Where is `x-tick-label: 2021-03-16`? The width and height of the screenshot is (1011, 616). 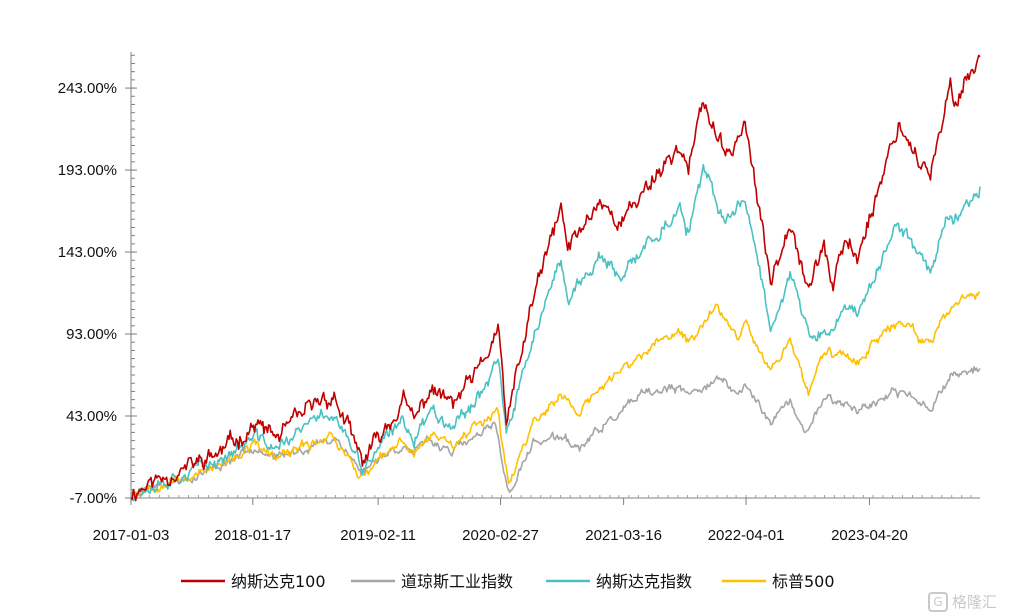
x-tick-label: 2021-03-16 is located at coordinates (623, 535).